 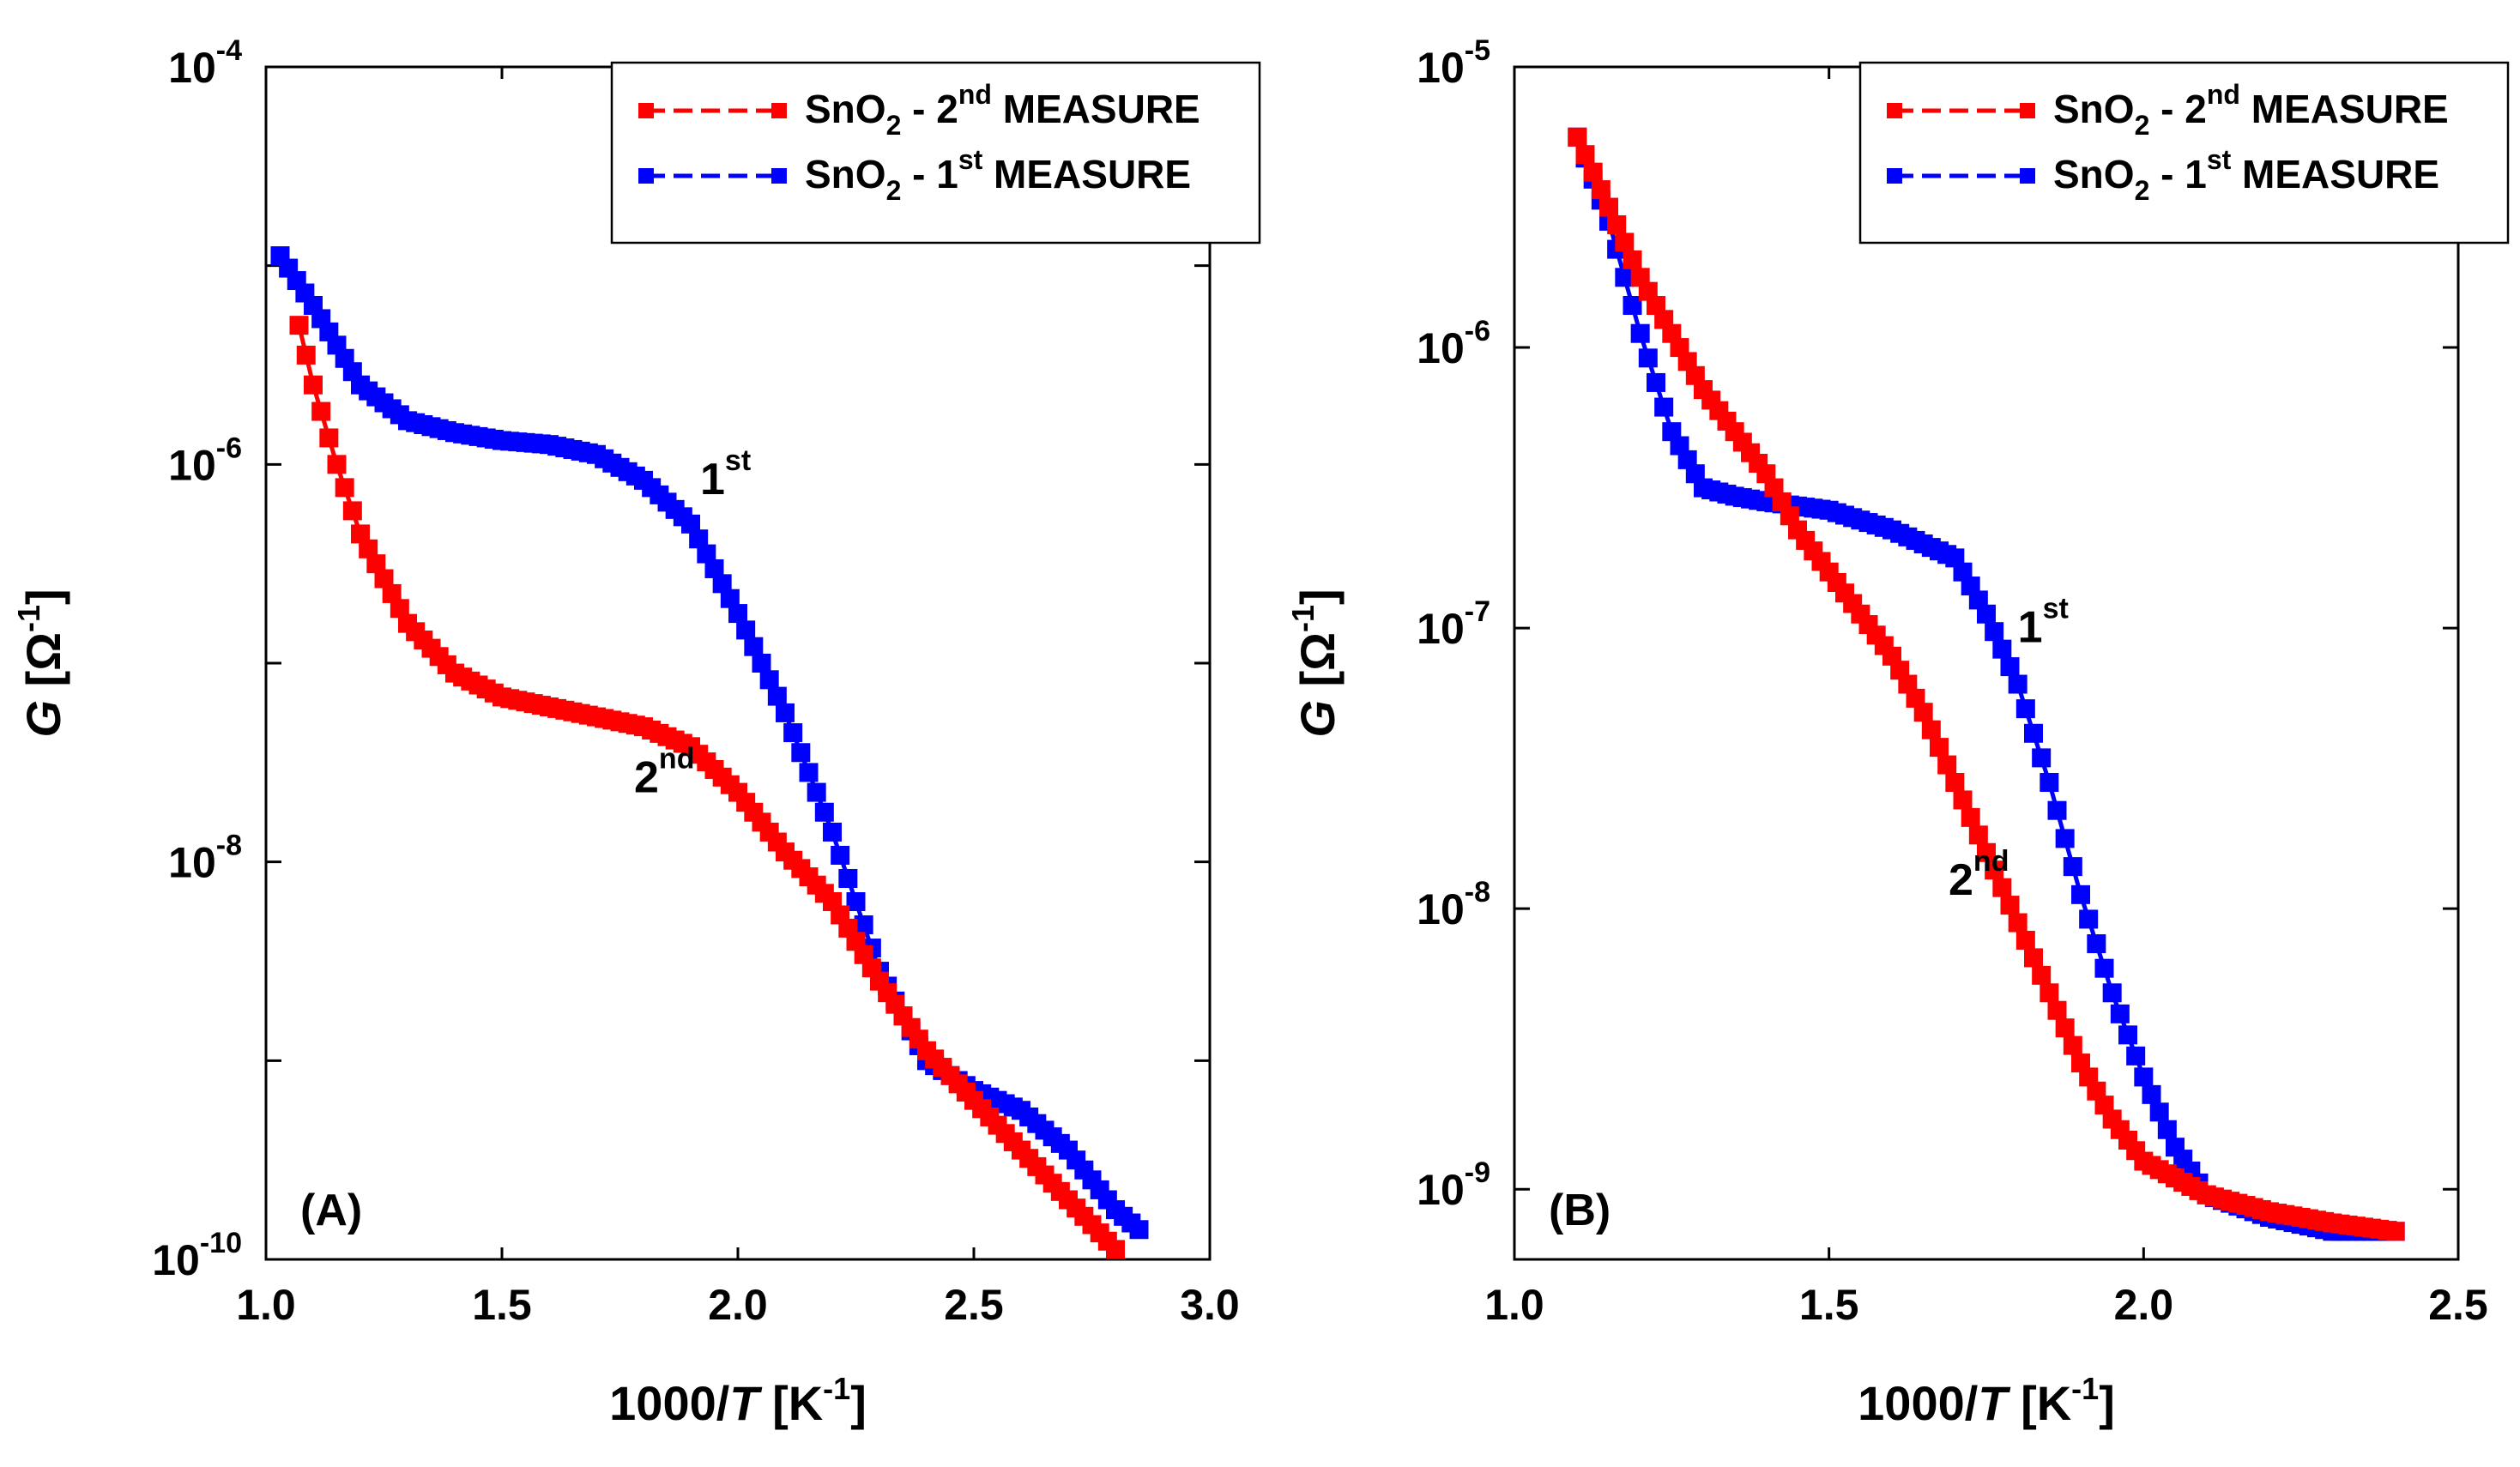 What do you see at coordinates (1454, 63) in the screenshot?
I see `y-tick-label: 10⁻⁵` at bounding box center [1454, 63].